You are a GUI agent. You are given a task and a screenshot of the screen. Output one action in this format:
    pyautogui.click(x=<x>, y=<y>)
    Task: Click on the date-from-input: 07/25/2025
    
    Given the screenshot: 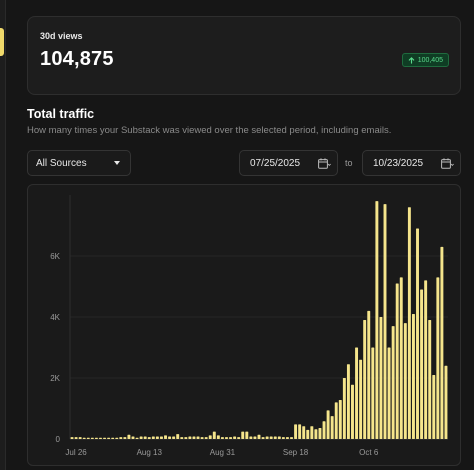 What is the action you would take?
    pyautogui.click(x=288, y=163)
    